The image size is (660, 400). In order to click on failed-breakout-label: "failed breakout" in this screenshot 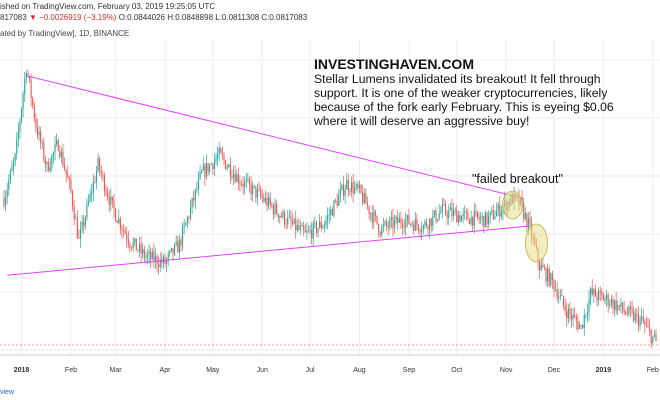, I will do `click(517, 179)`.